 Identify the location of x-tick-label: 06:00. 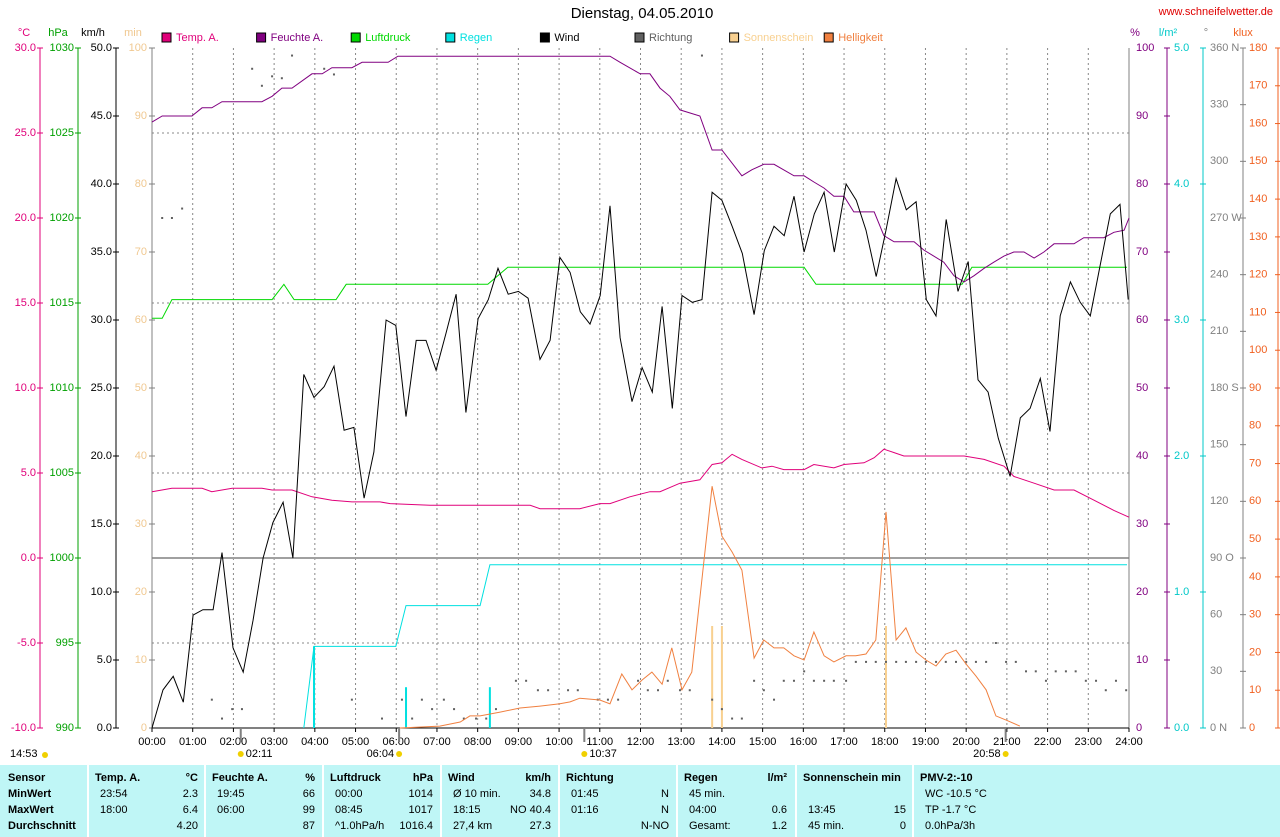
(396, 742).